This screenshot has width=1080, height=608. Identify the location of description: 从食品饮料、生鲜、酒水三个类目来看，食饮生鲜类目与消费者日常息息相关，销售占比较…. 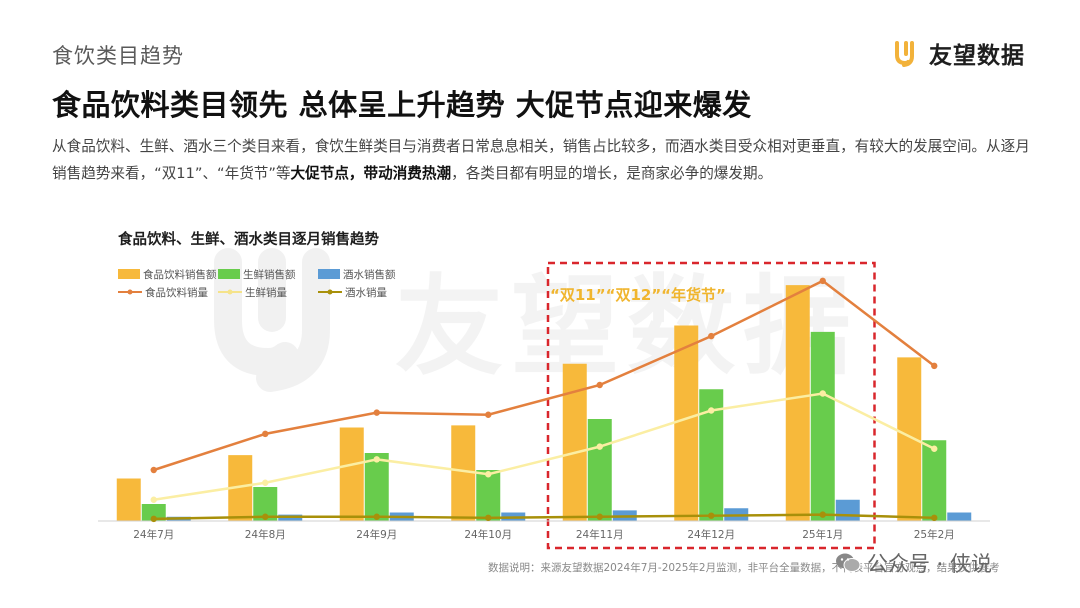
(547, 160).